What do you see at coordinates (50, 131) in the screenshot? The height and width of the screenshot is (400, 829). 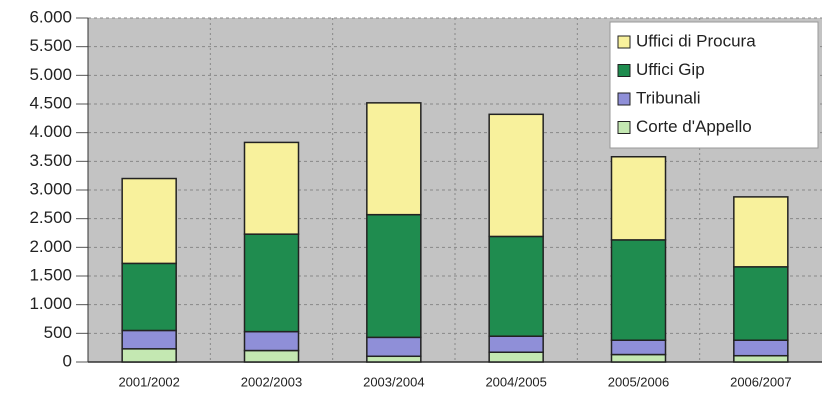 I see `y-tick-label: 4.000` at bounding box center [50, 131].